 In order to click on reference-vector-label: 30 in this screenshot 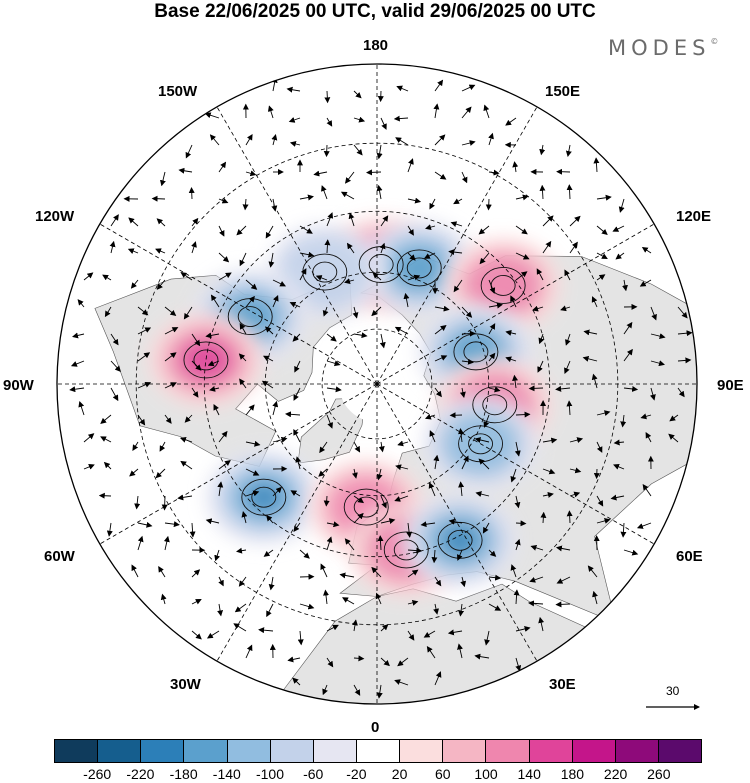, I will do `click(673, 691)`.